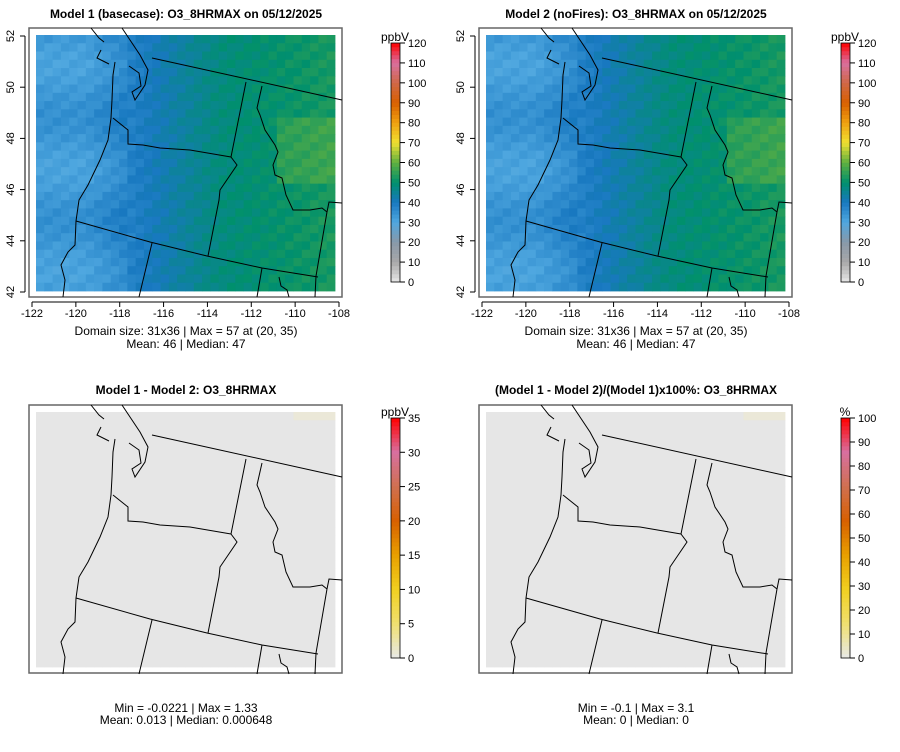  Describe the element at coordinates (636, 344) in the screenshot. I see `stats-line-2: Mean: 46 | Median: 47` at that location.